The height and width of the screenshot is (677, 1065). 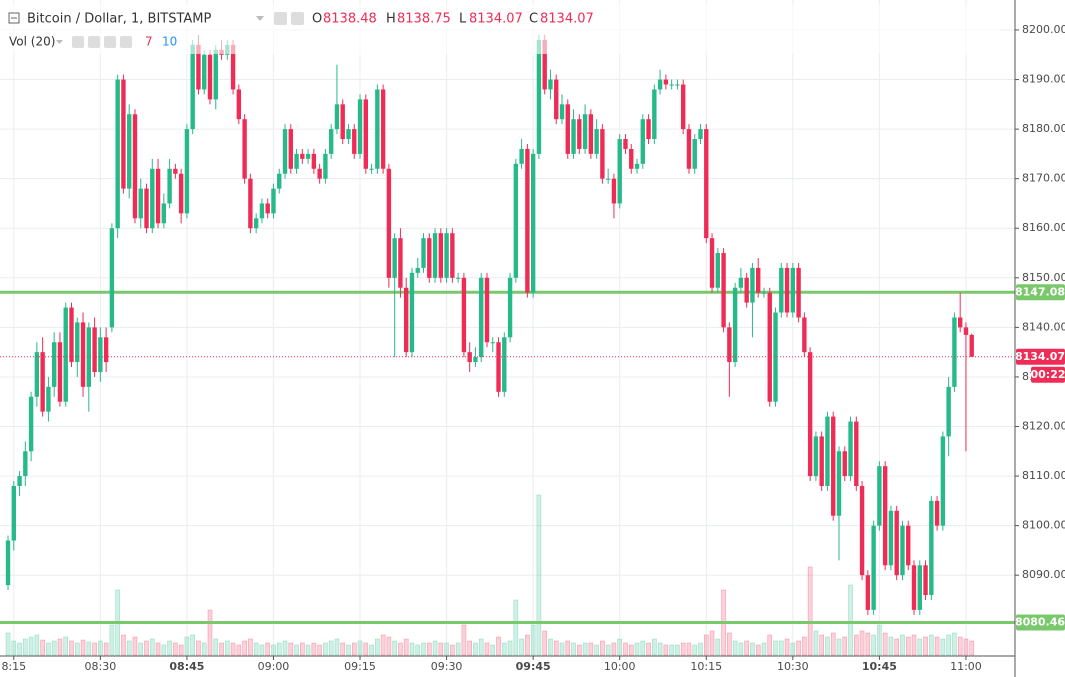 What do you see at coordinates (360, 666) in the screenshot?
I see `x-tick-label: 09:15` at bounding box center [360, 666].